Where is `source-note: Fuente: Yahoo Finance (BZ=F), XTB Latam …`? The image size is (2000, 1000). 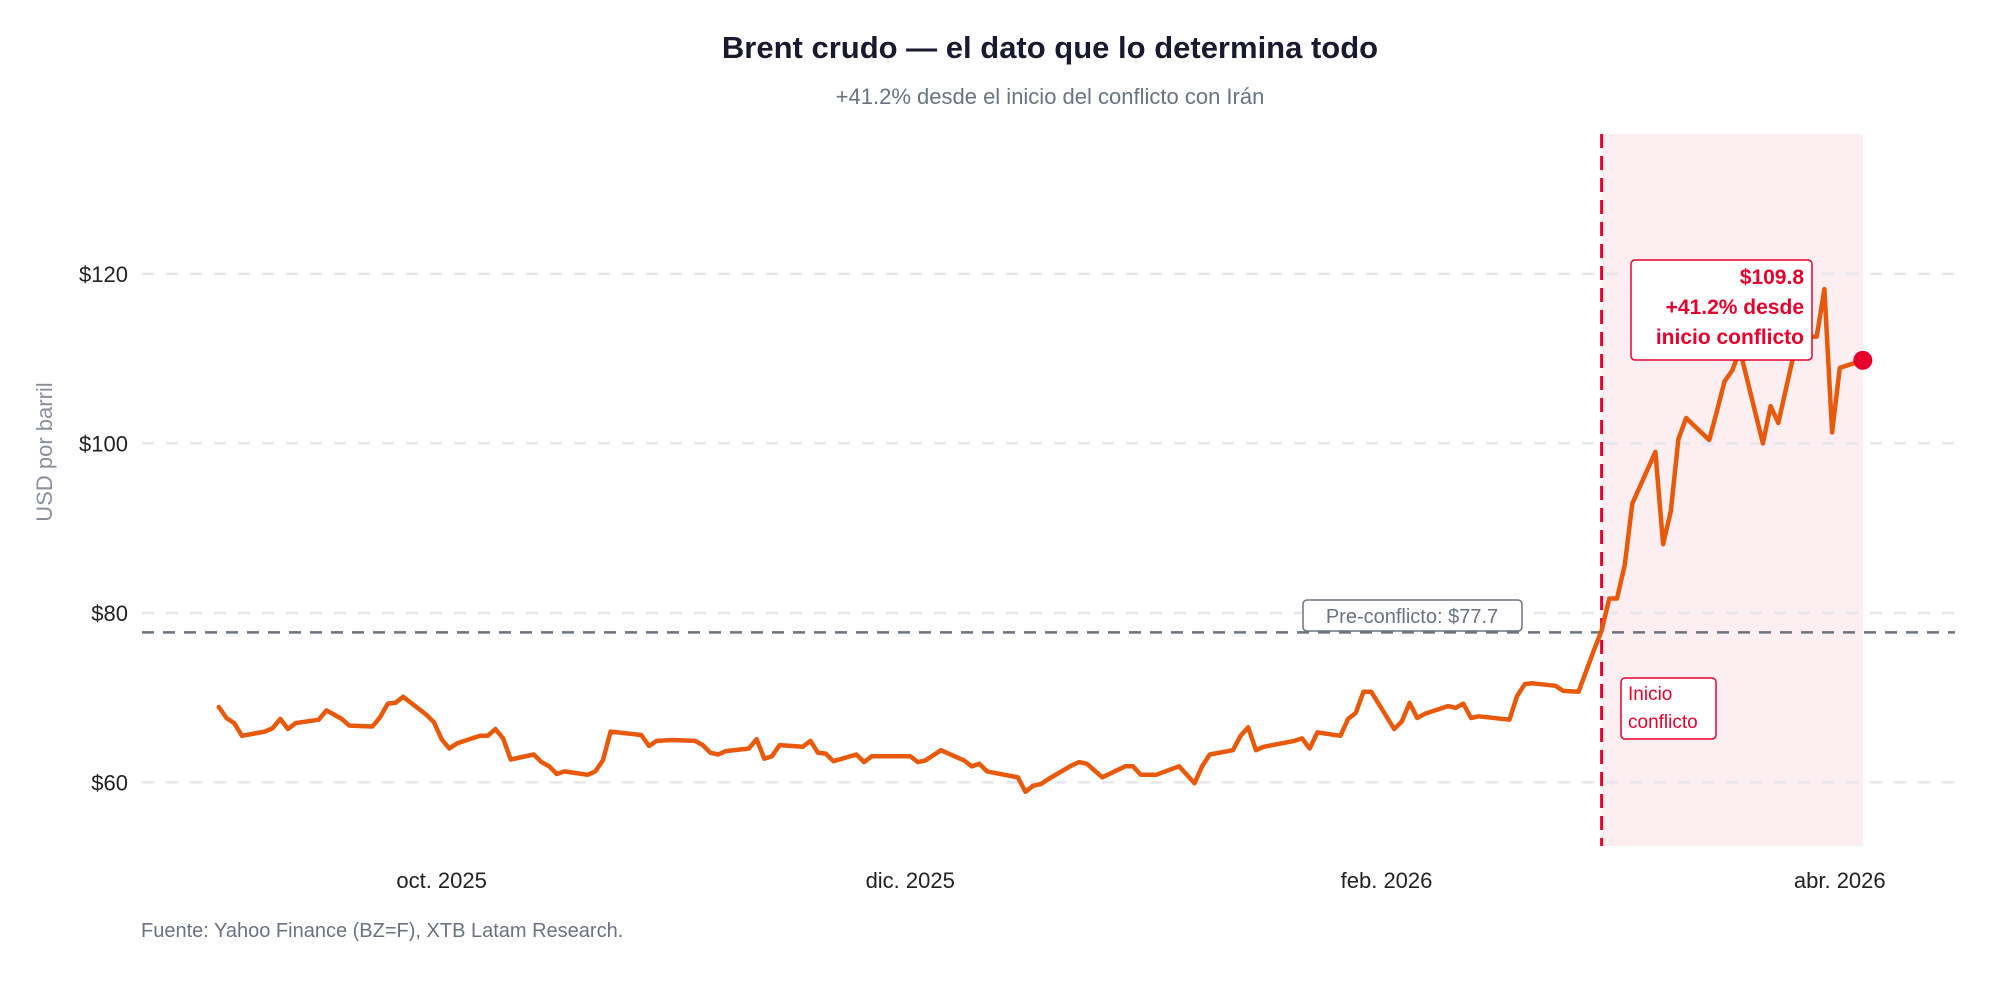
source-note: Fuente: Yahoo Finance (BZ=F), XTB Latam … is located at coordinates (382, 931).